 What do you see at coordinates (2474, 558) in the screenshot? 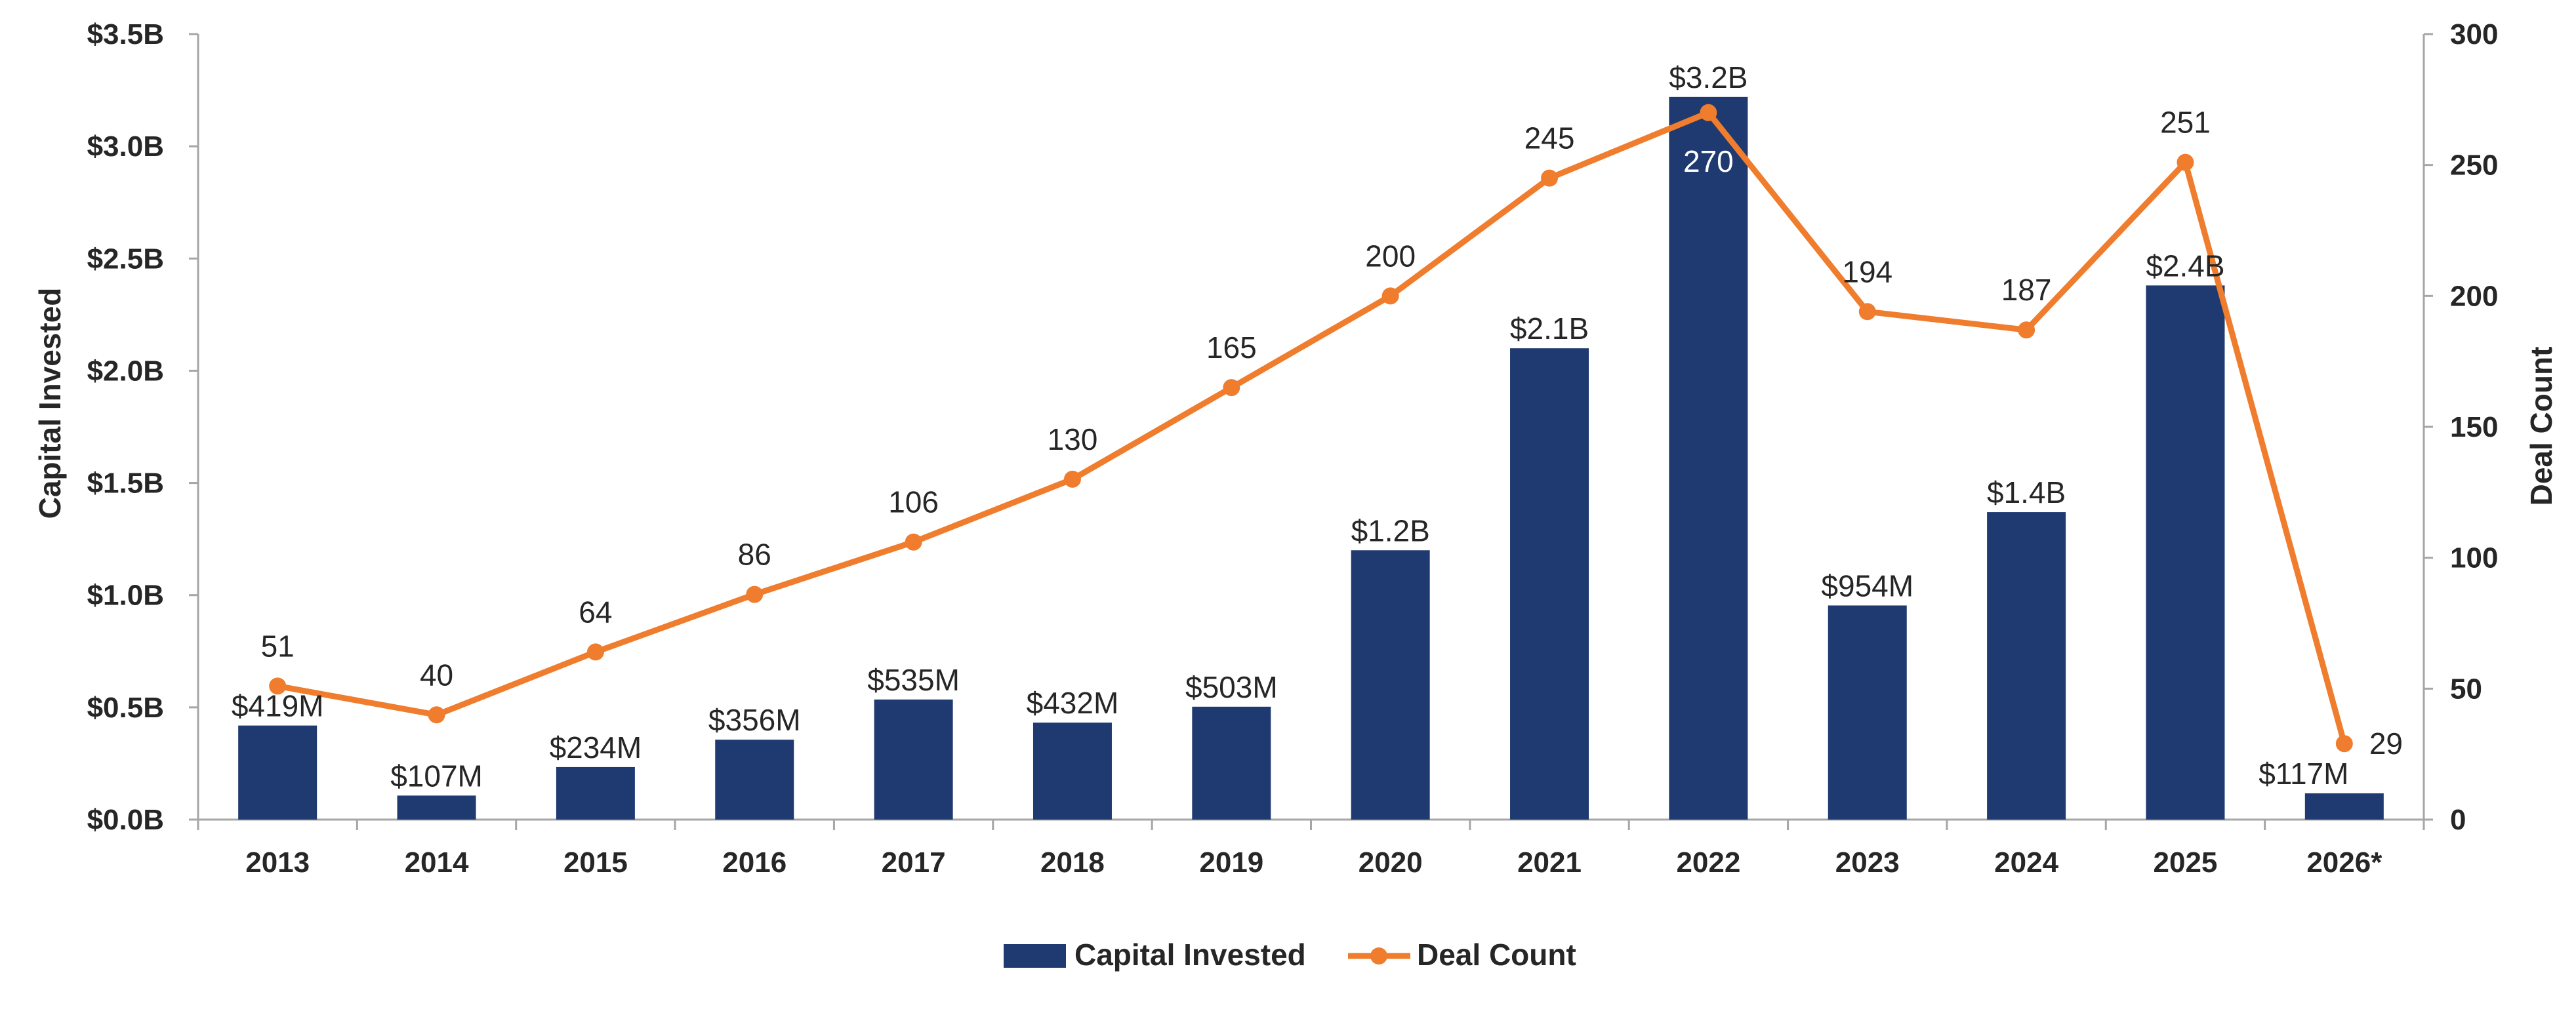
I see `right-tick-label: 100` at bounding box center [2474, 558].